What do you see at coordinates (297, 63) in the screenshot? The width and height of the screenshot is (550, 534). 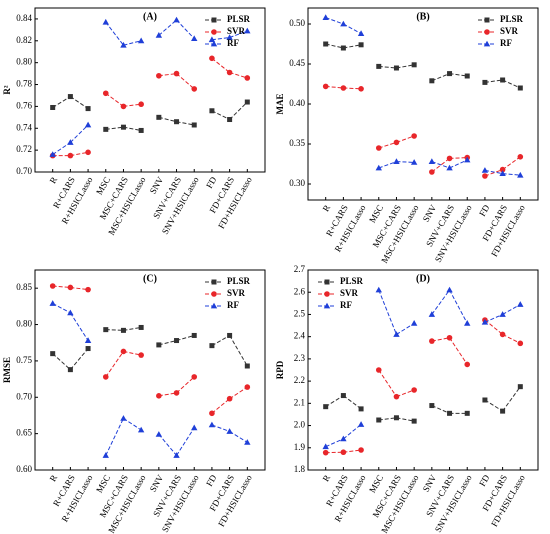 I see `y-tick-label: 0.45` at bounding box center [297, 63].